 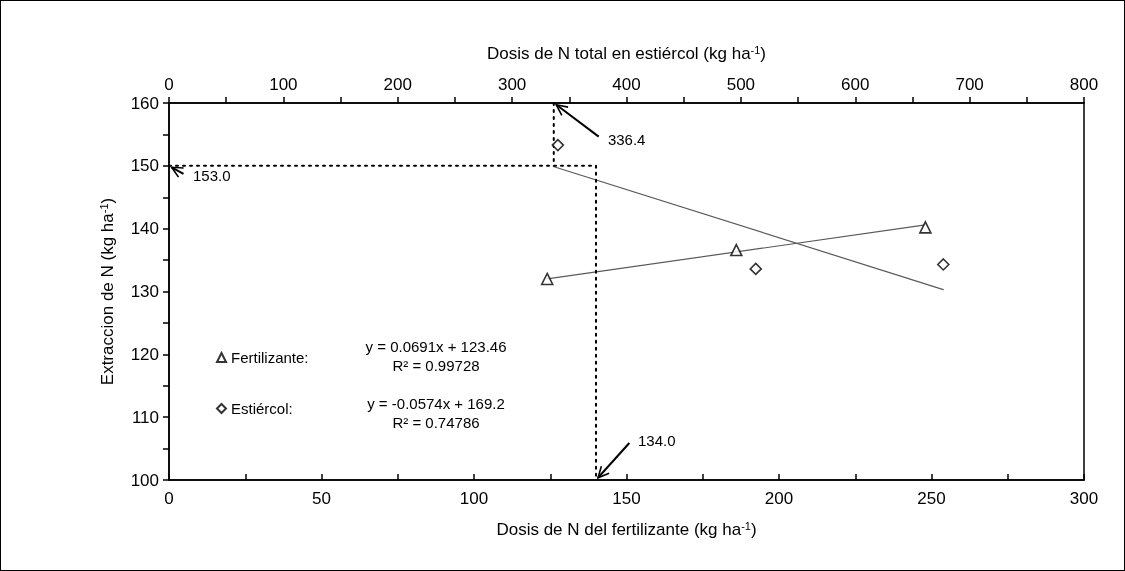 What do you see at coordinates (270, 357) in the screenshot?
I see `legend-label: Fertilizante:` at bounding box center [270, 357].